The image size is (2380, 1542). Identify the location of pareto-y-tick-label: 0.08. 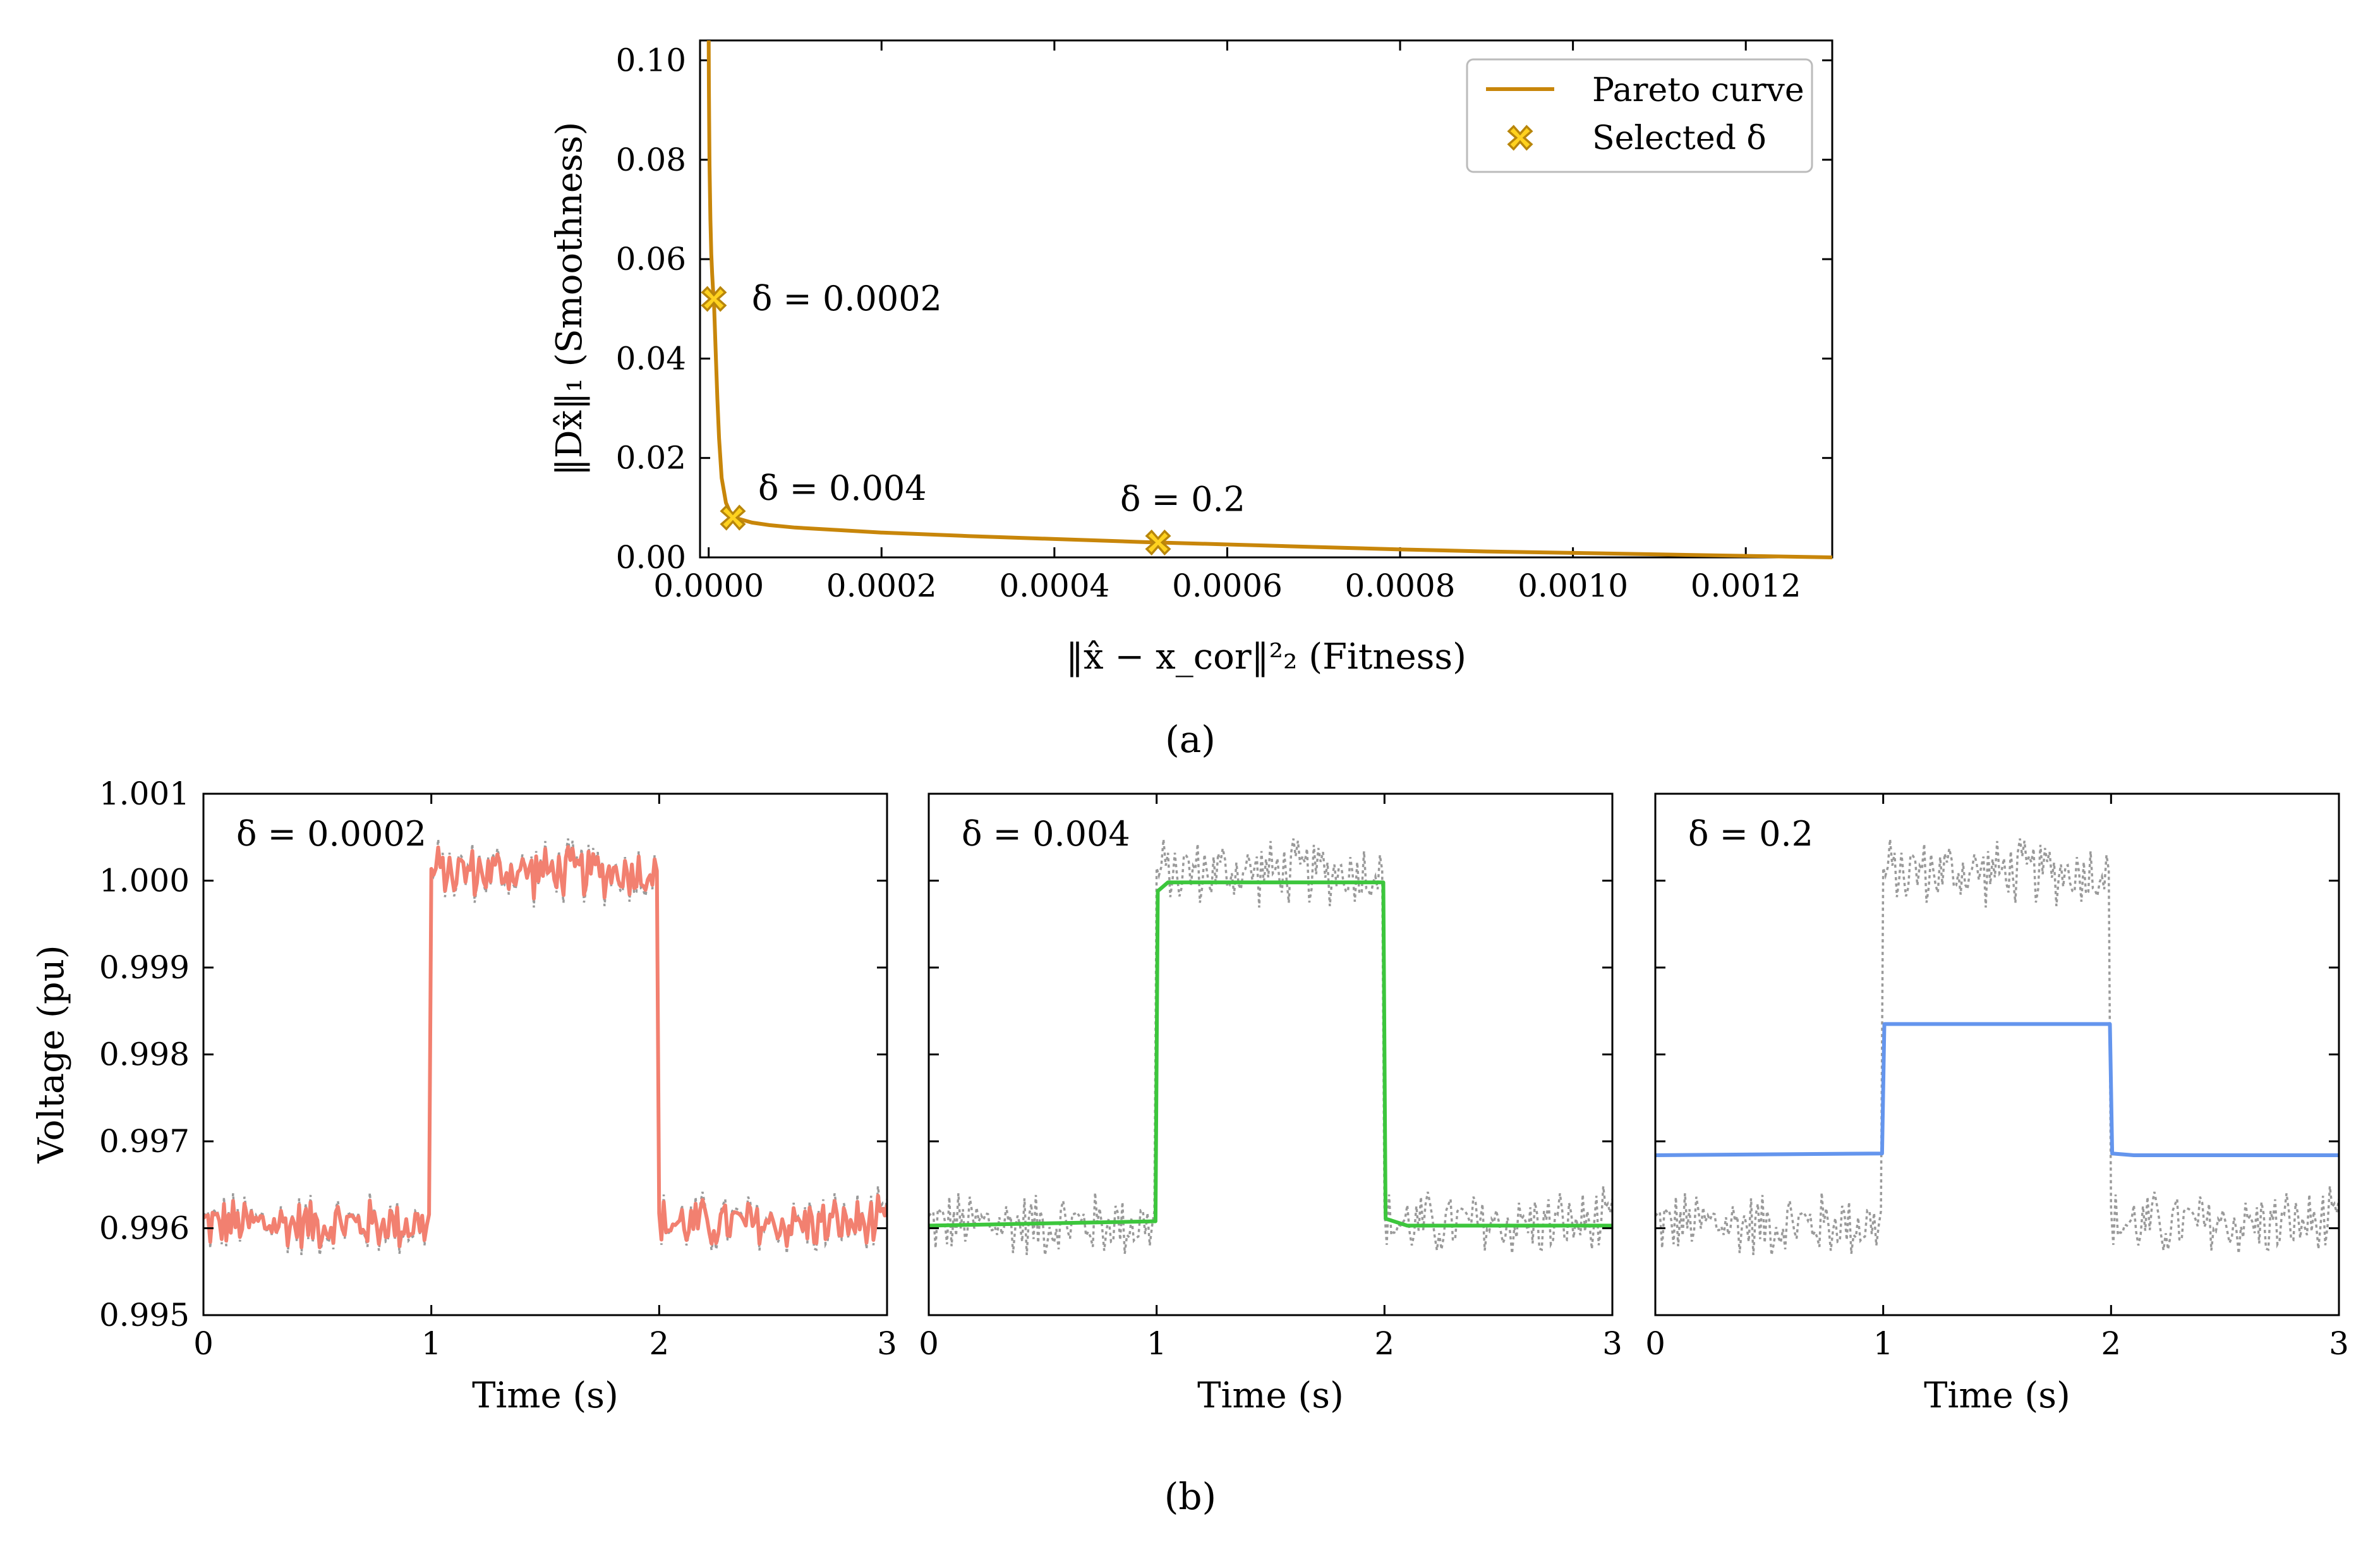
(651, 160).